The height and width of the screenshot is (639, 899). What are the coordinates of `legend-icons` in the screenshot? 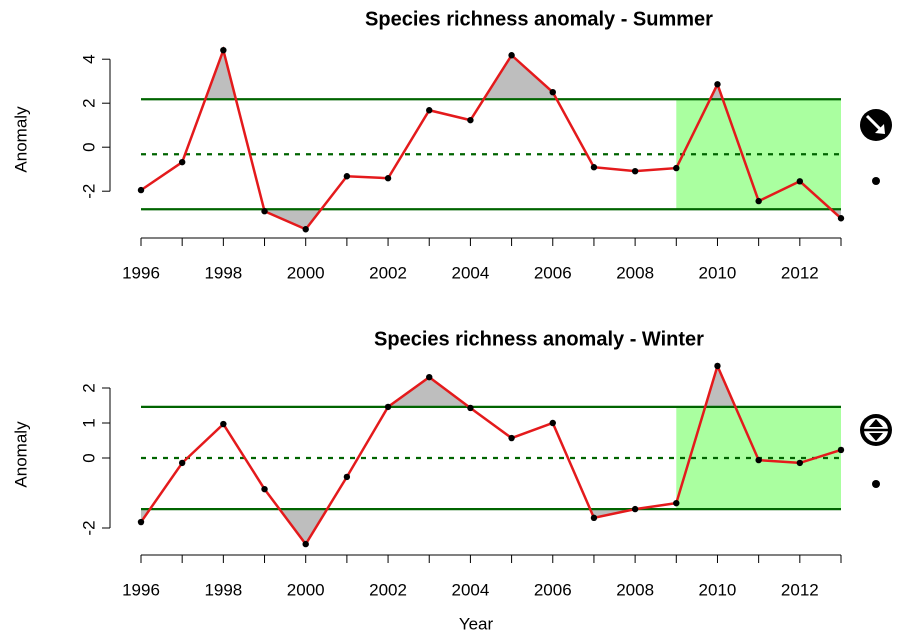 It's located at (876, 298).